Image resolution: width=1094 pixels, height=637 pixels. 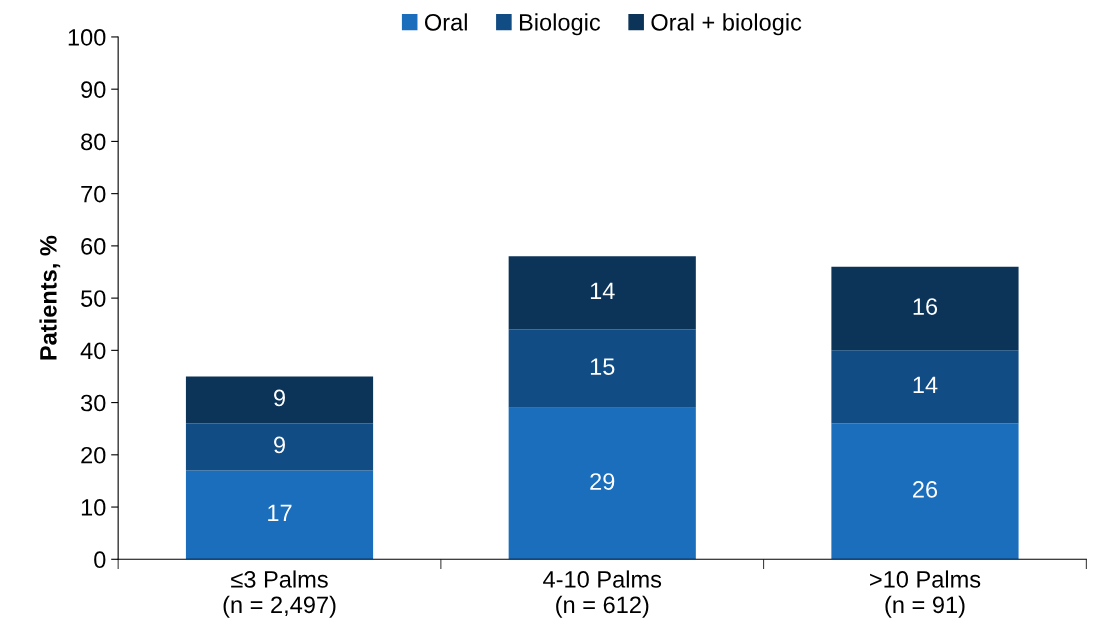 I want to click on x-tick-label: ≤3 Palms (n = 2,497), so click(x=279, y=594).